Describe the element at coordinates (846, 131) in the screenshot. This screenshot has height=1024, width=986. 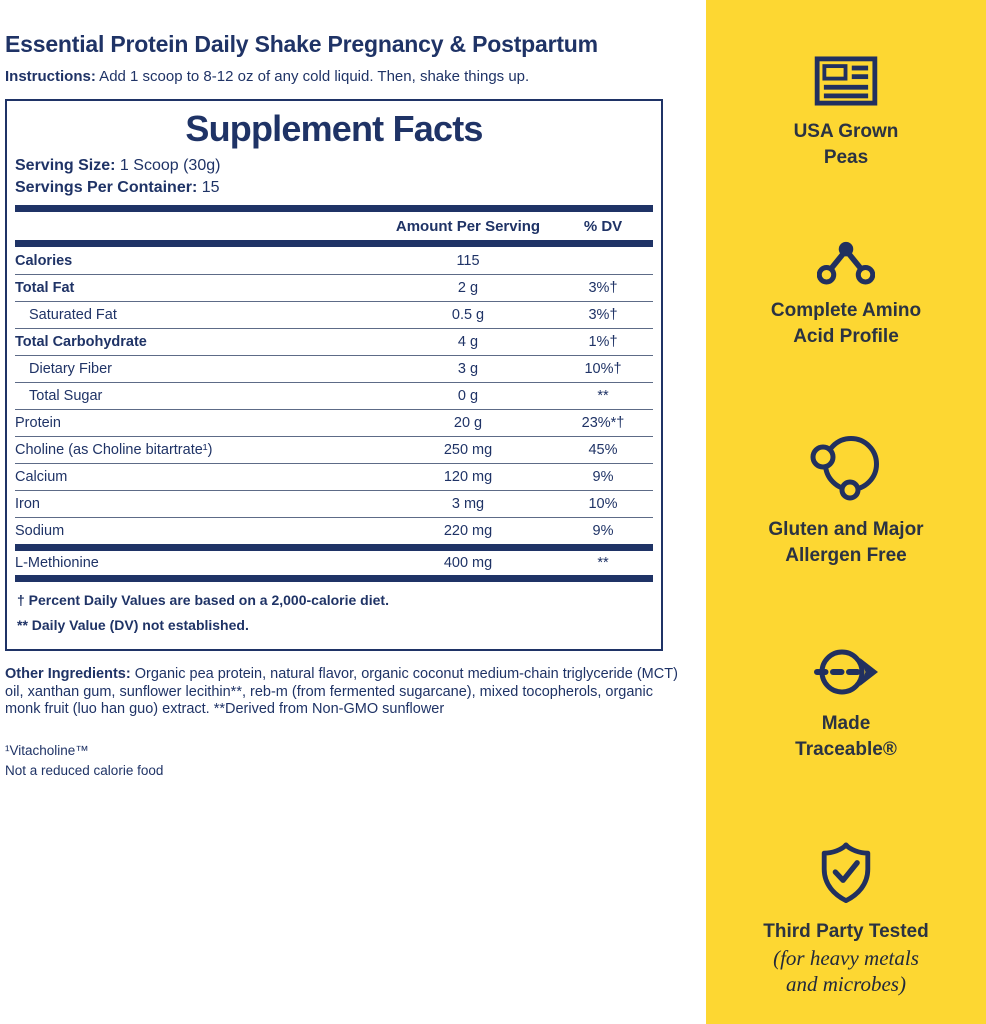
I see `feature-line: USA Grown` at that location.